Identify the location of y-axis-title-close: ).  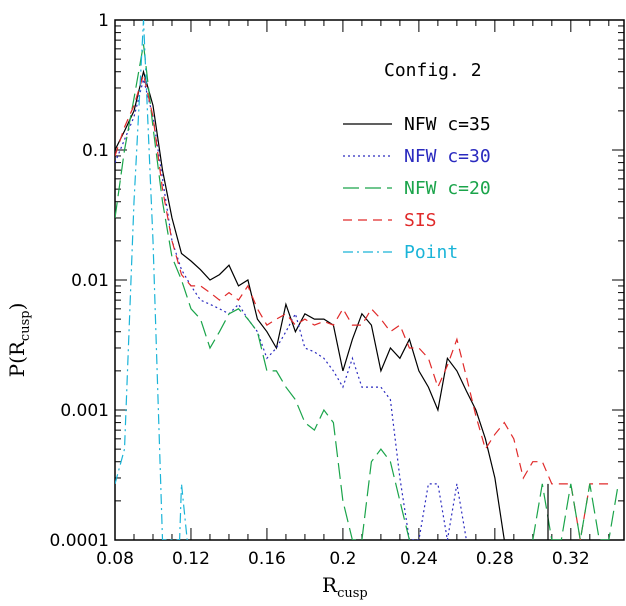
(17, 307).